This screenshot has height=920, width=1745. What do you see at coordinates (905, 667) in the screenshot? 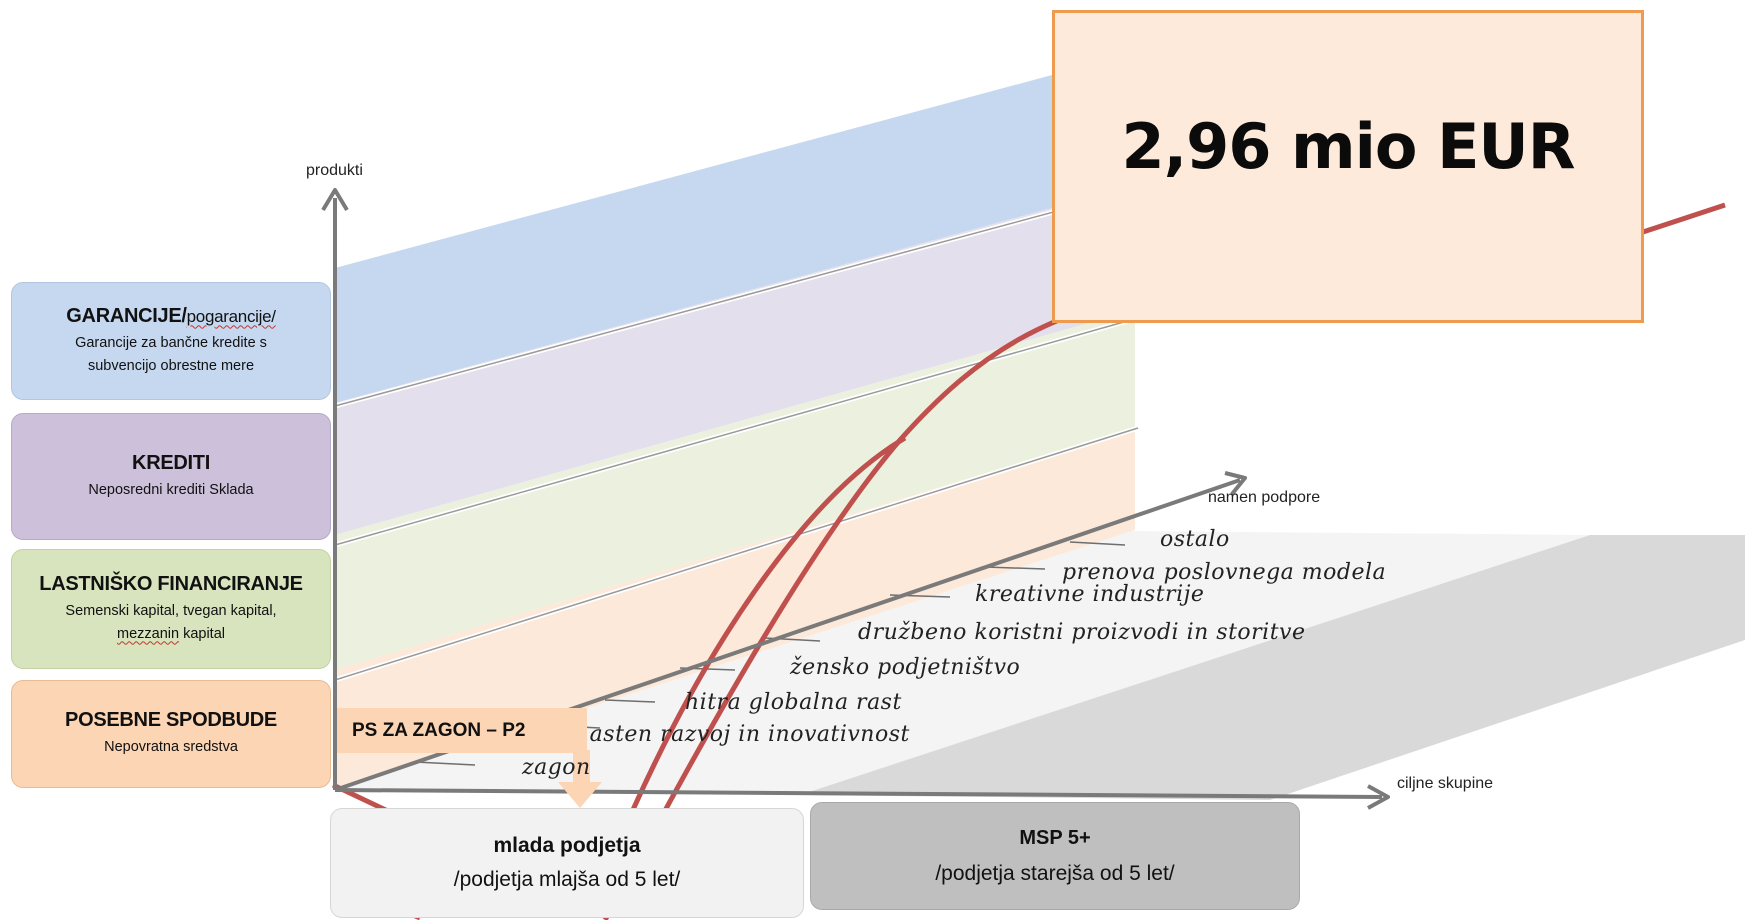
I see `purpose-label: žensko podjetništvo` at bounding box center [905, 667].